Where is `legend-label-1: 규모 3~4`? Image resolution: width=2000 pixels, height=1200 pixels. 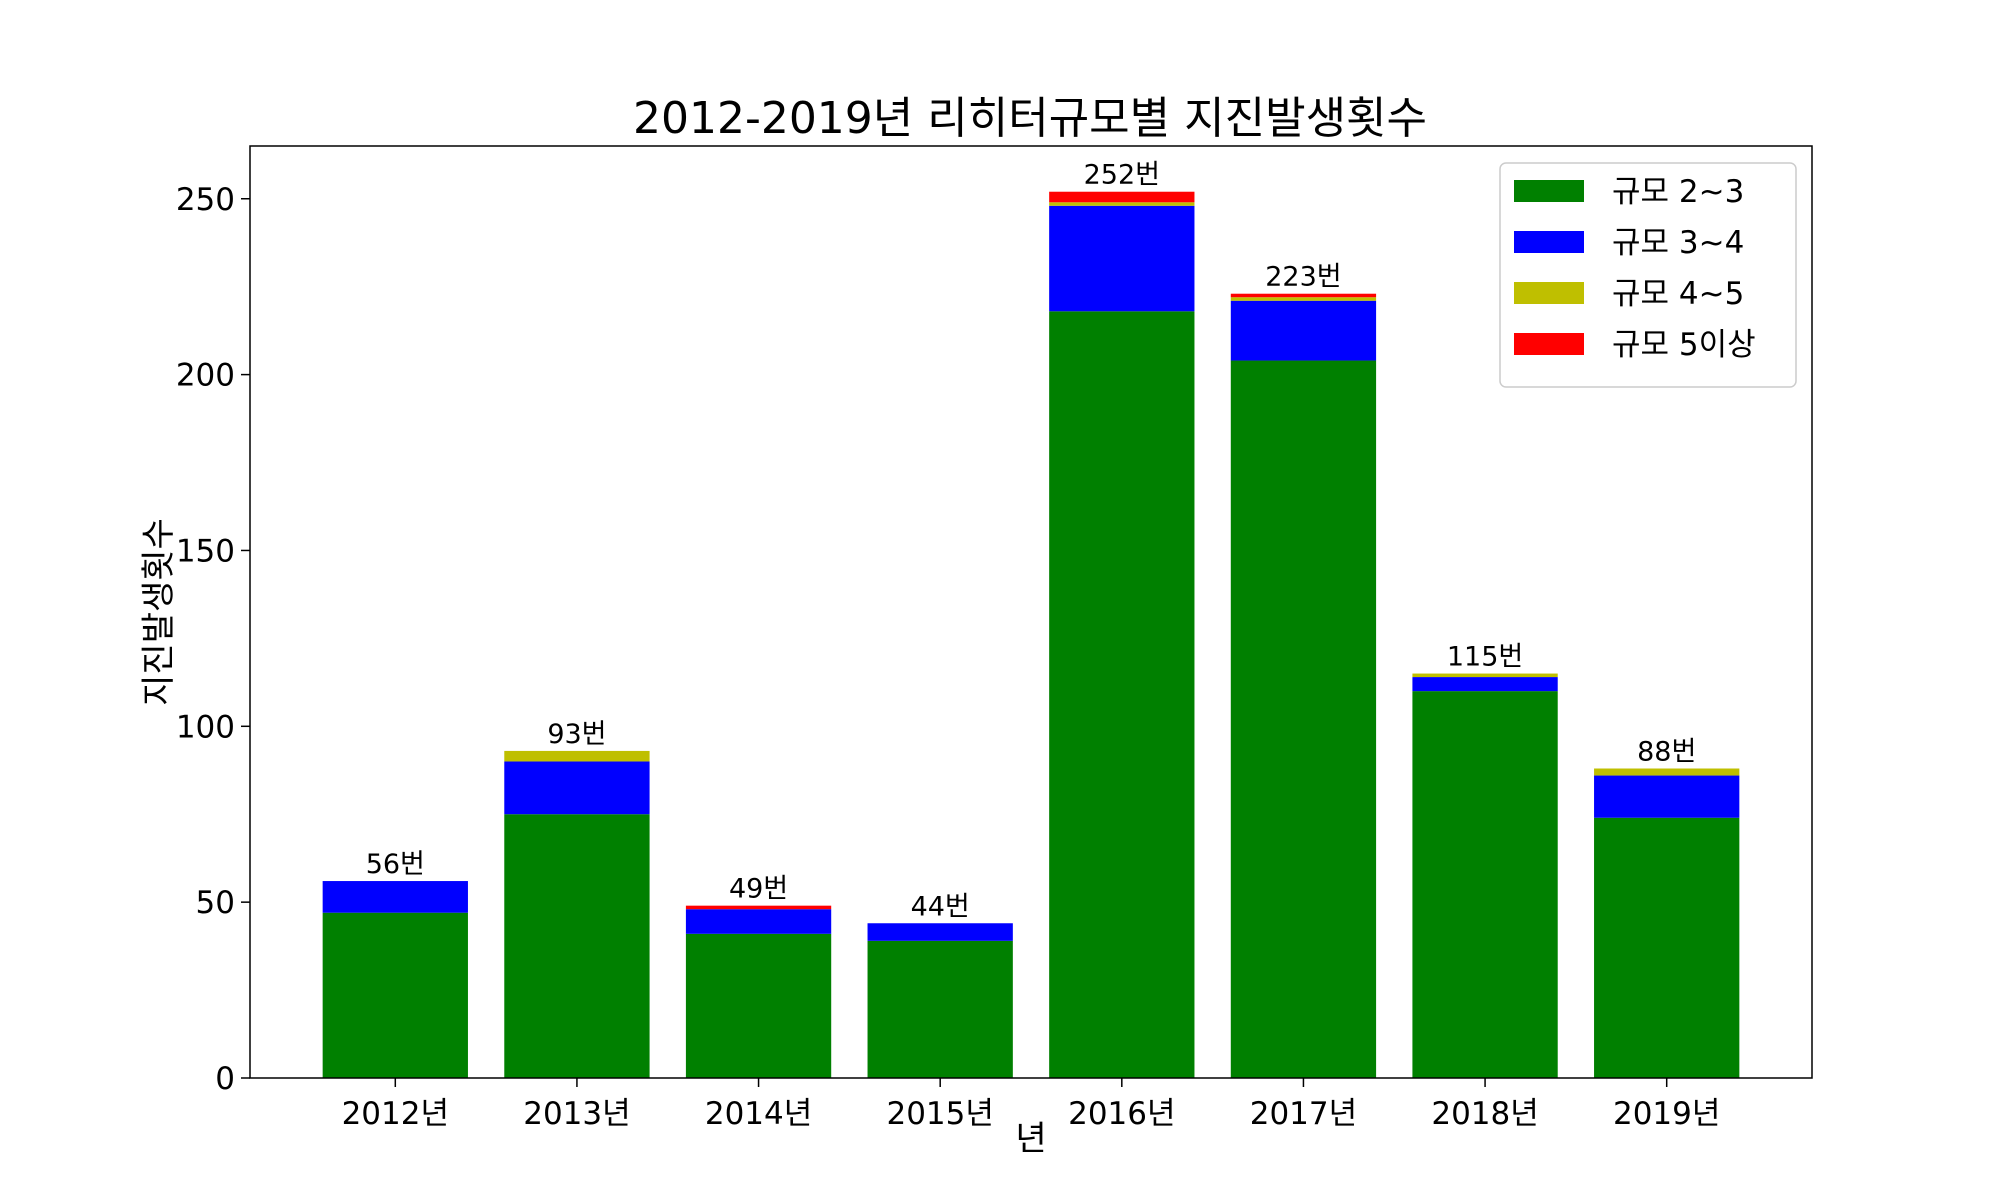 legend-label-1: 규모 3~4 is located at coordinates (1678, 243).